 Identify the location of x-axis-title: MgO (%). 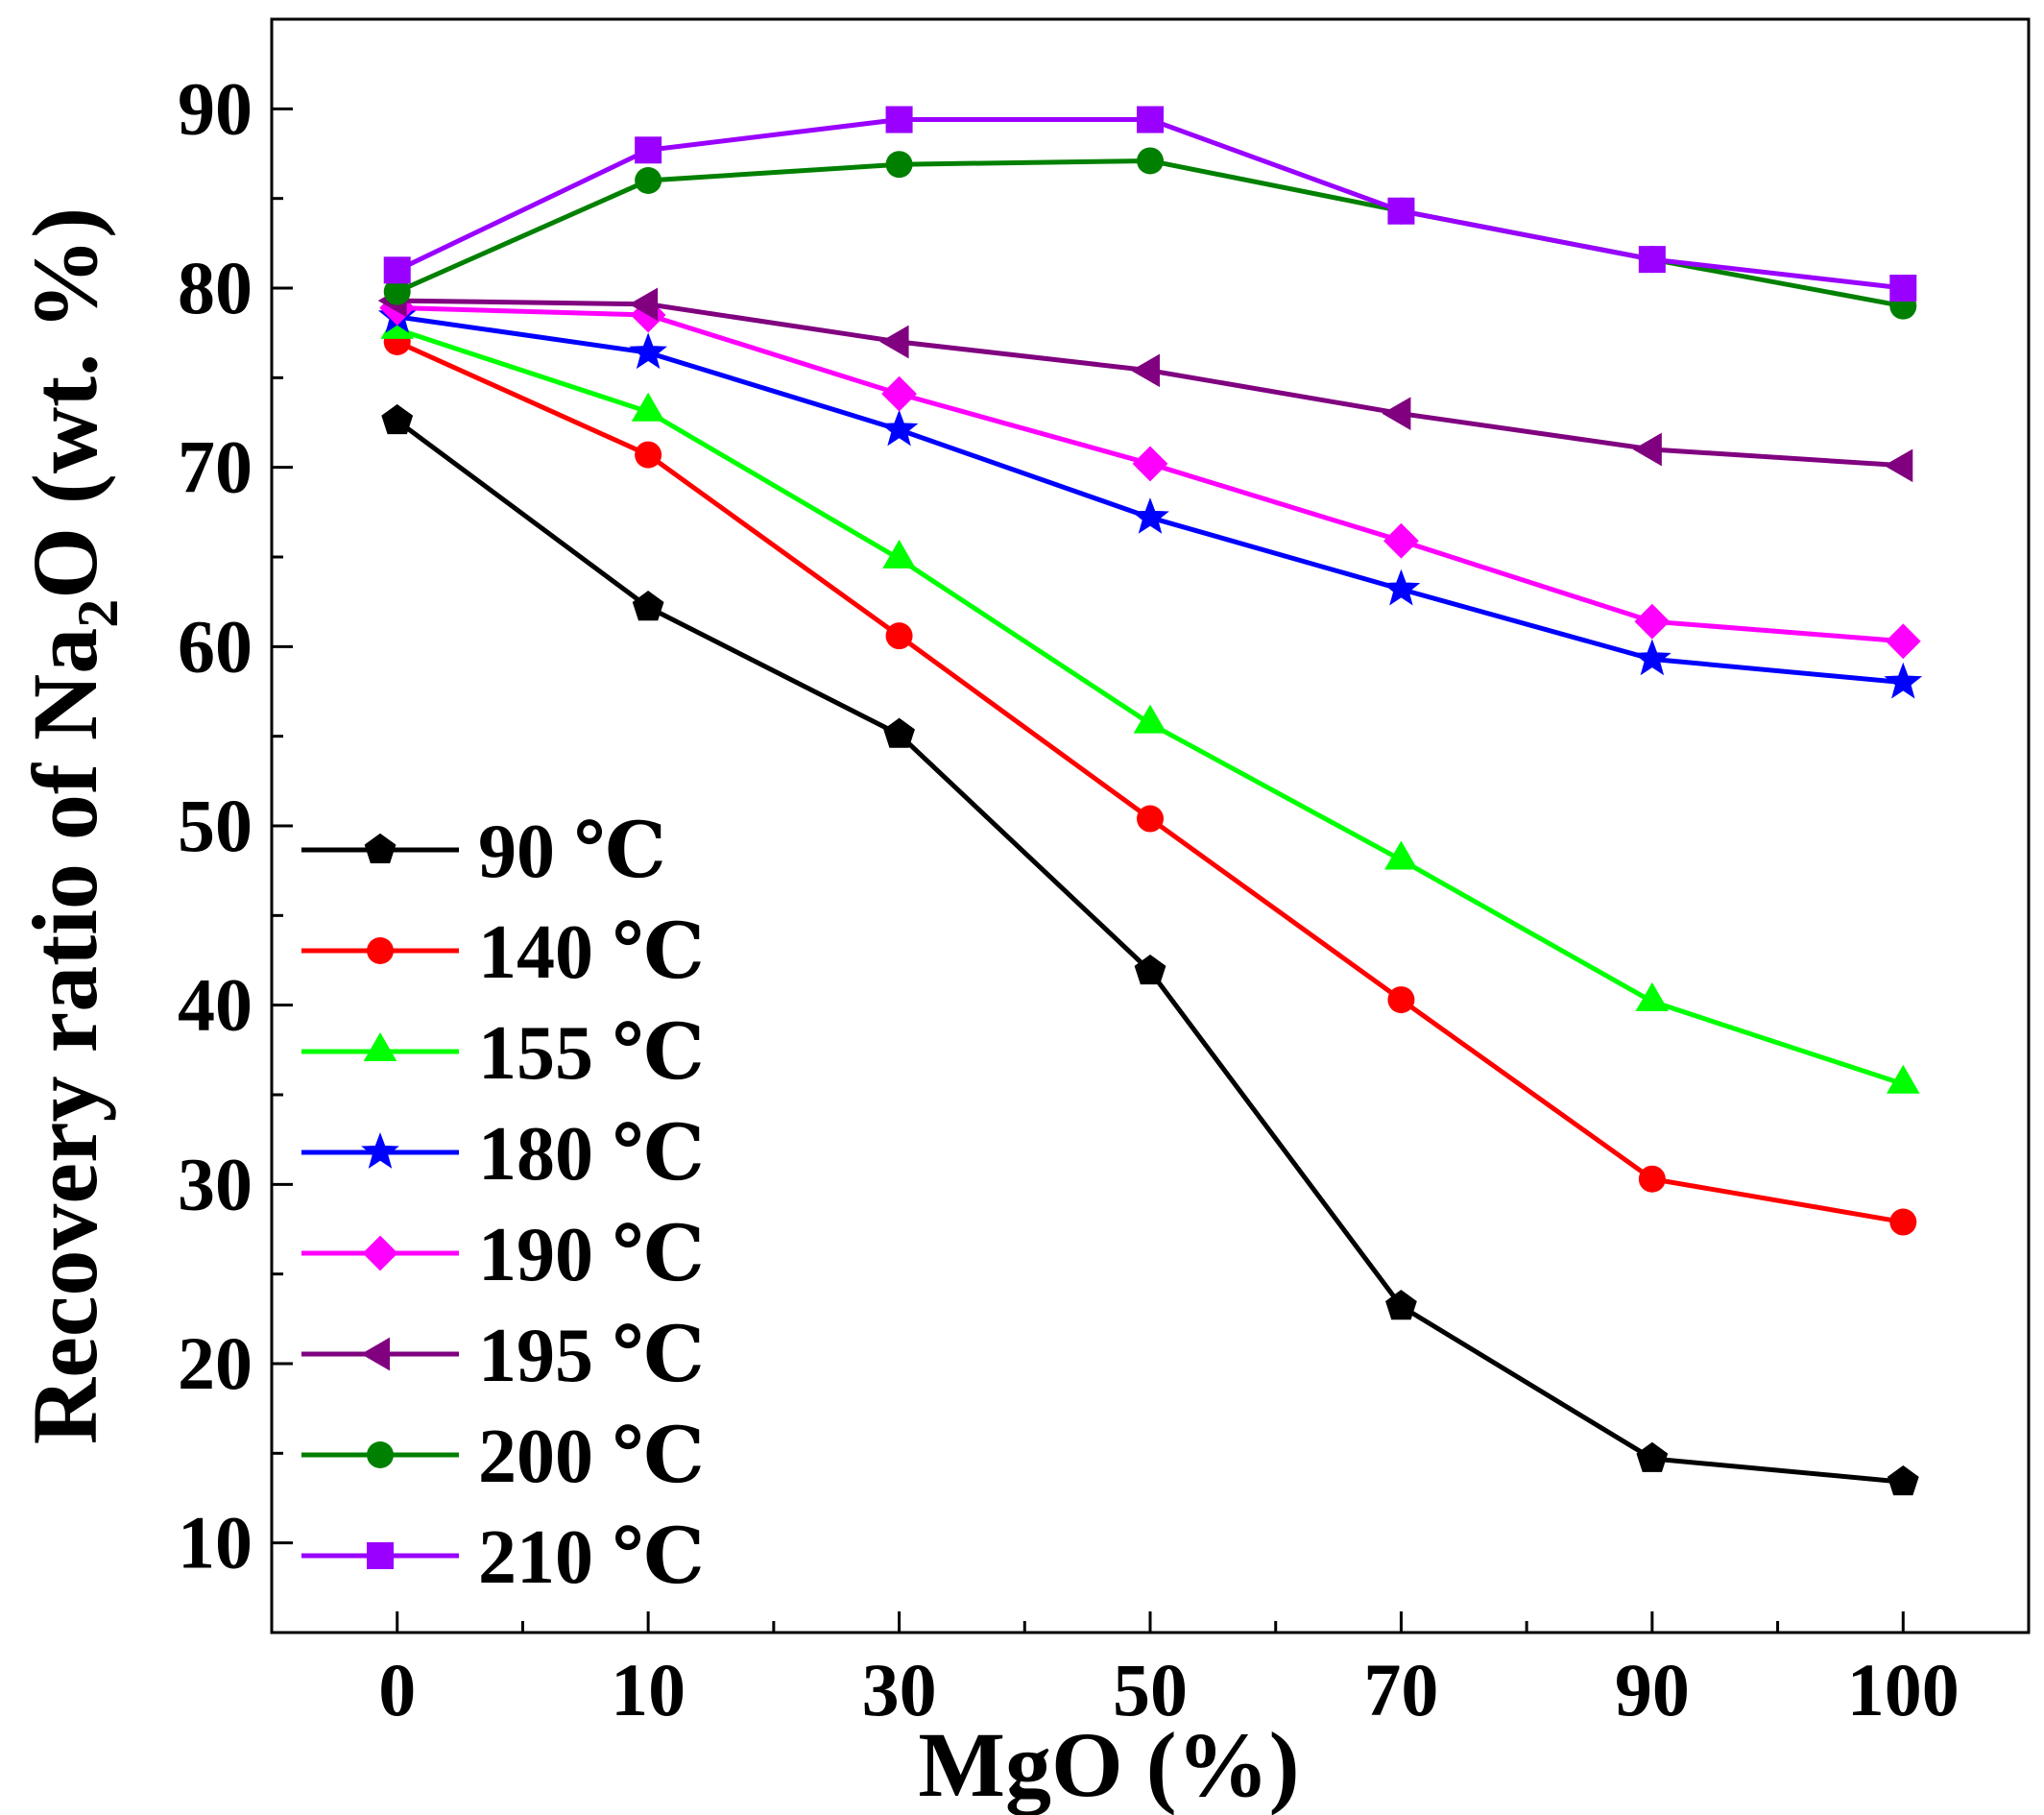
(1108, 1764).